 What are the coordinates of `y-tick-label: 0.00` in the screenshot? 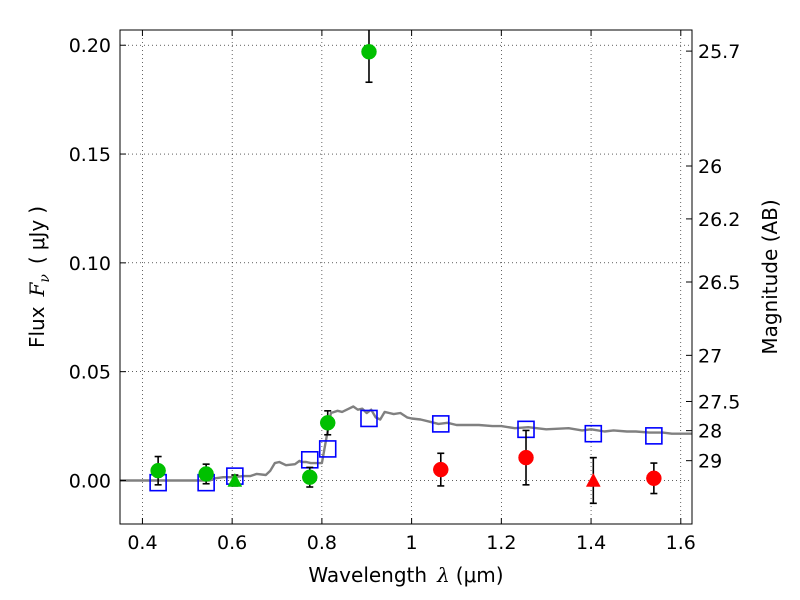 It's located at (90, 481).